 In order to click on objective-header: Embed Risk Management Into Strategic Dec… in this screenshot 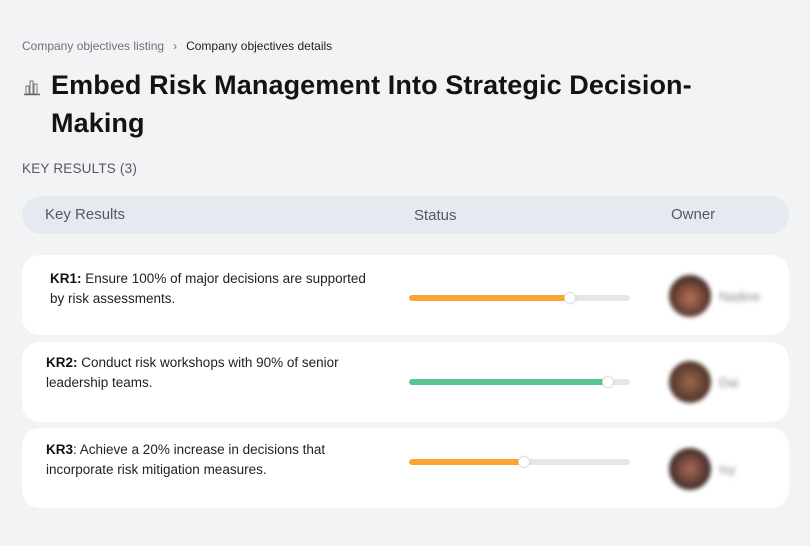, I will do `click(372, 104)`.